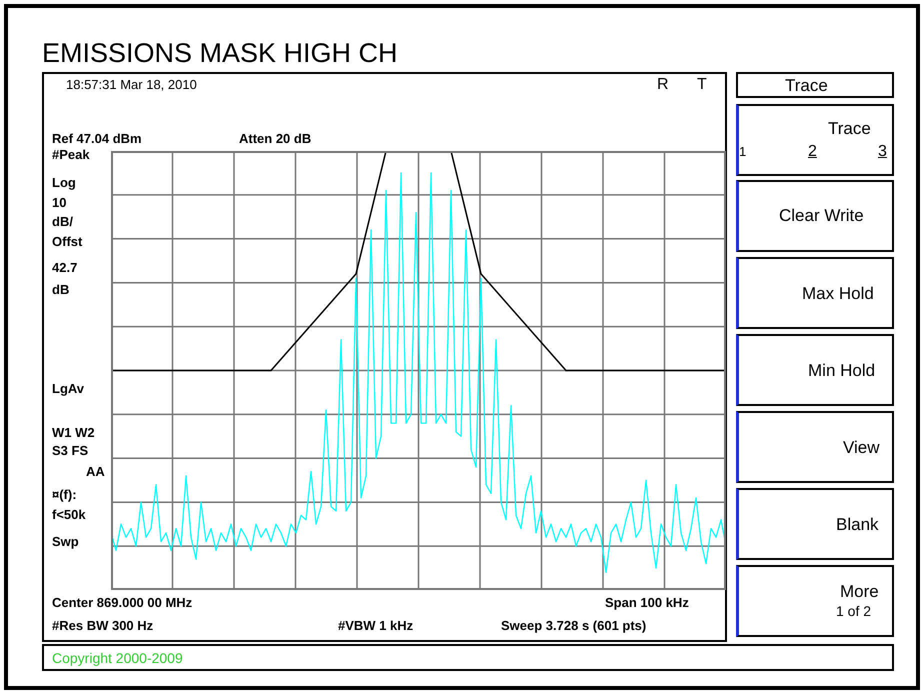 The height and width of the screenshot is (694, 924). Describe the element at coordinates (702, 85) in the screenshot. I see `text: T` at that location.